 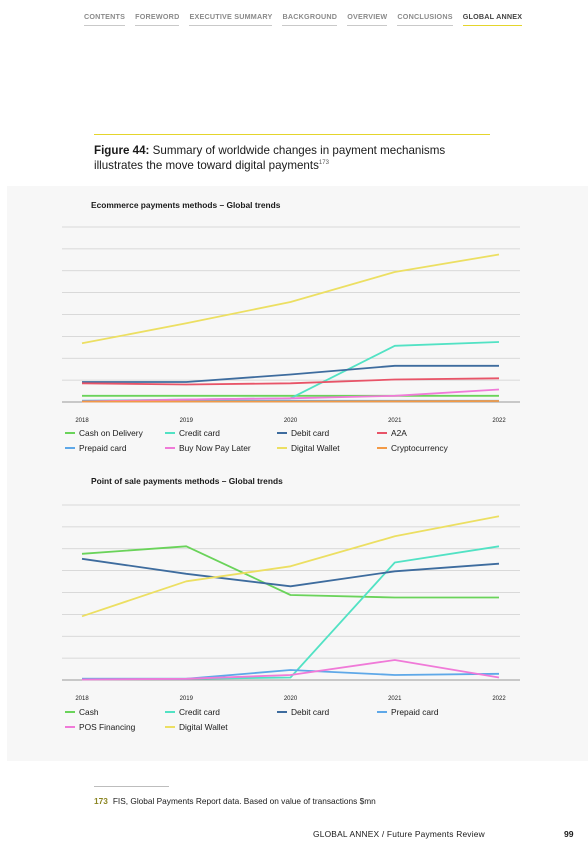 What do you see at coordinates (231, 19) in the screenshot?
I see `nav-executive-summary: EXECUTIVE SUMMARY` at bounding box center [231, 19].